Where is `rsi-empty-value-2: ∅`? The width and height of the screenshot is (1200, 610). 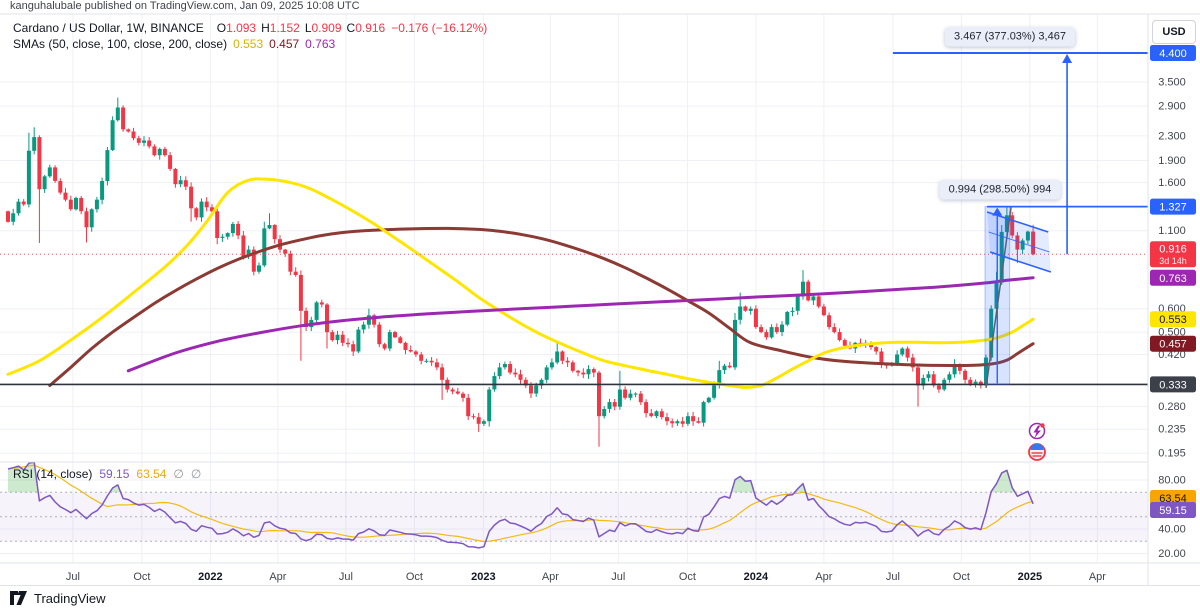
rsi-empty-value-2: ∅ is located at coordinates (196, 474).